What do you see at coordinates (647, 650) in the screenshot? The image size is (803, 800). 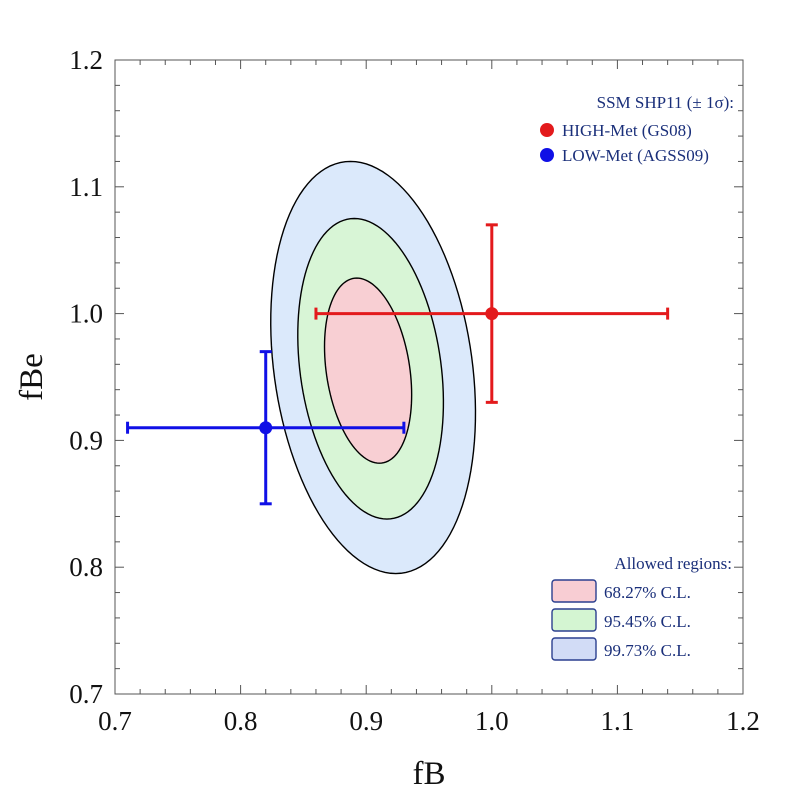 I see `legend-label-99: 99.73% C.L.` at bounding box center [647, 650].